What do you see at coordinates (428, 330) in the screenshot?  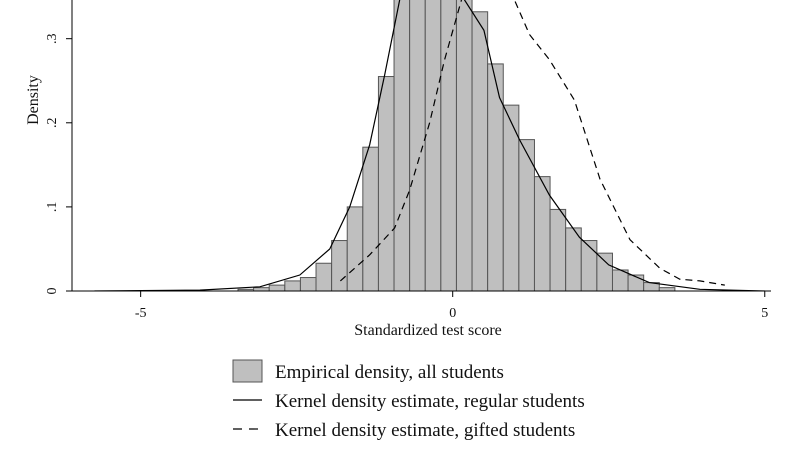 I see `x-axis-title: Standardized test score` at bounding box center [428, 330].